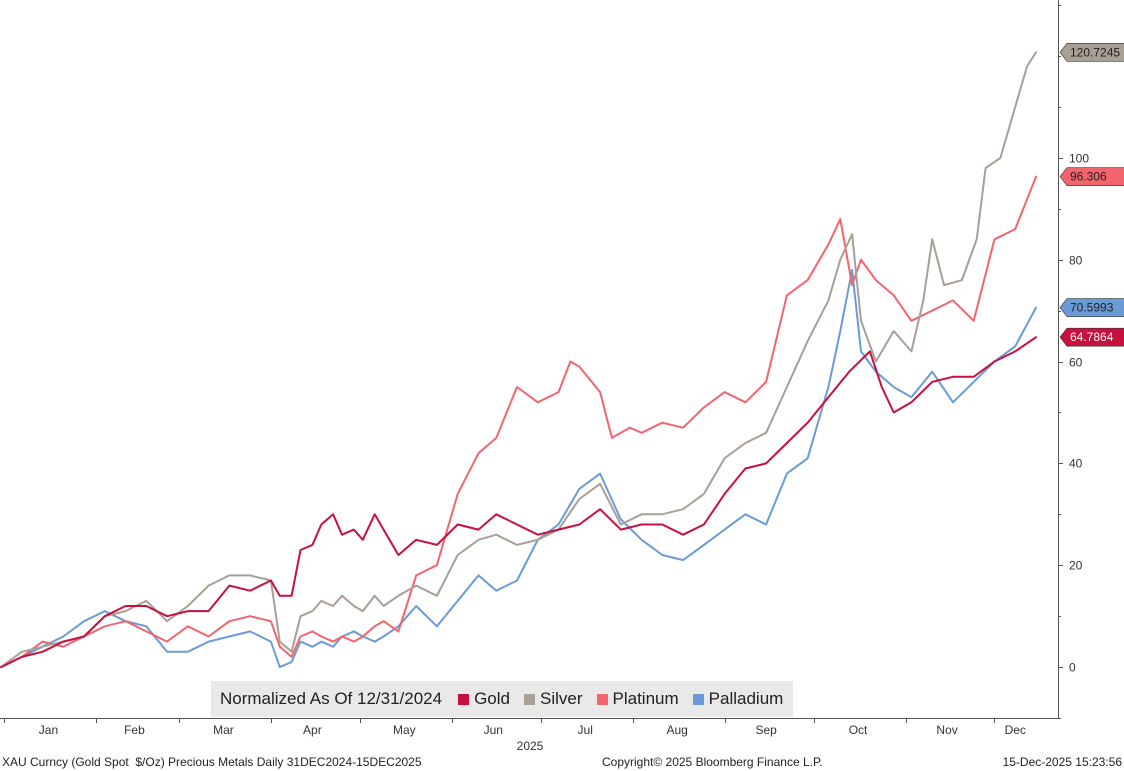 Image resolution: width=1124 pixels, height=771 pixels. What do you see at coordinates (746, 698) in the screenshot?
I see `legend-label-palladium: Palladium` at bounding box center [746, 698].